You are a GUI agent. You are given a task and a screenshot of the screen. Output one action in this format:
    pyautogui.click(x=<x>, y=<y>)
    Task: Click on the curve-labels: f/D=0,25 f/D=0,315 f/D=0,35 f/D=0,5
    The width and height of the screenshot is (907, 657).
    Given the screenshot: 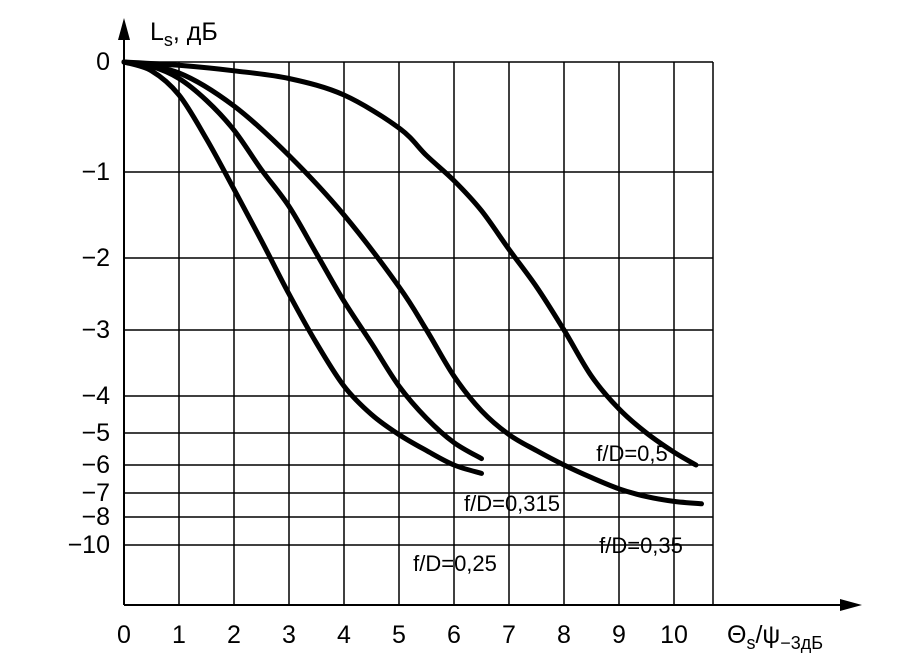 What is the action you would take?
    pyautogui.click(x=548, y=508)
    